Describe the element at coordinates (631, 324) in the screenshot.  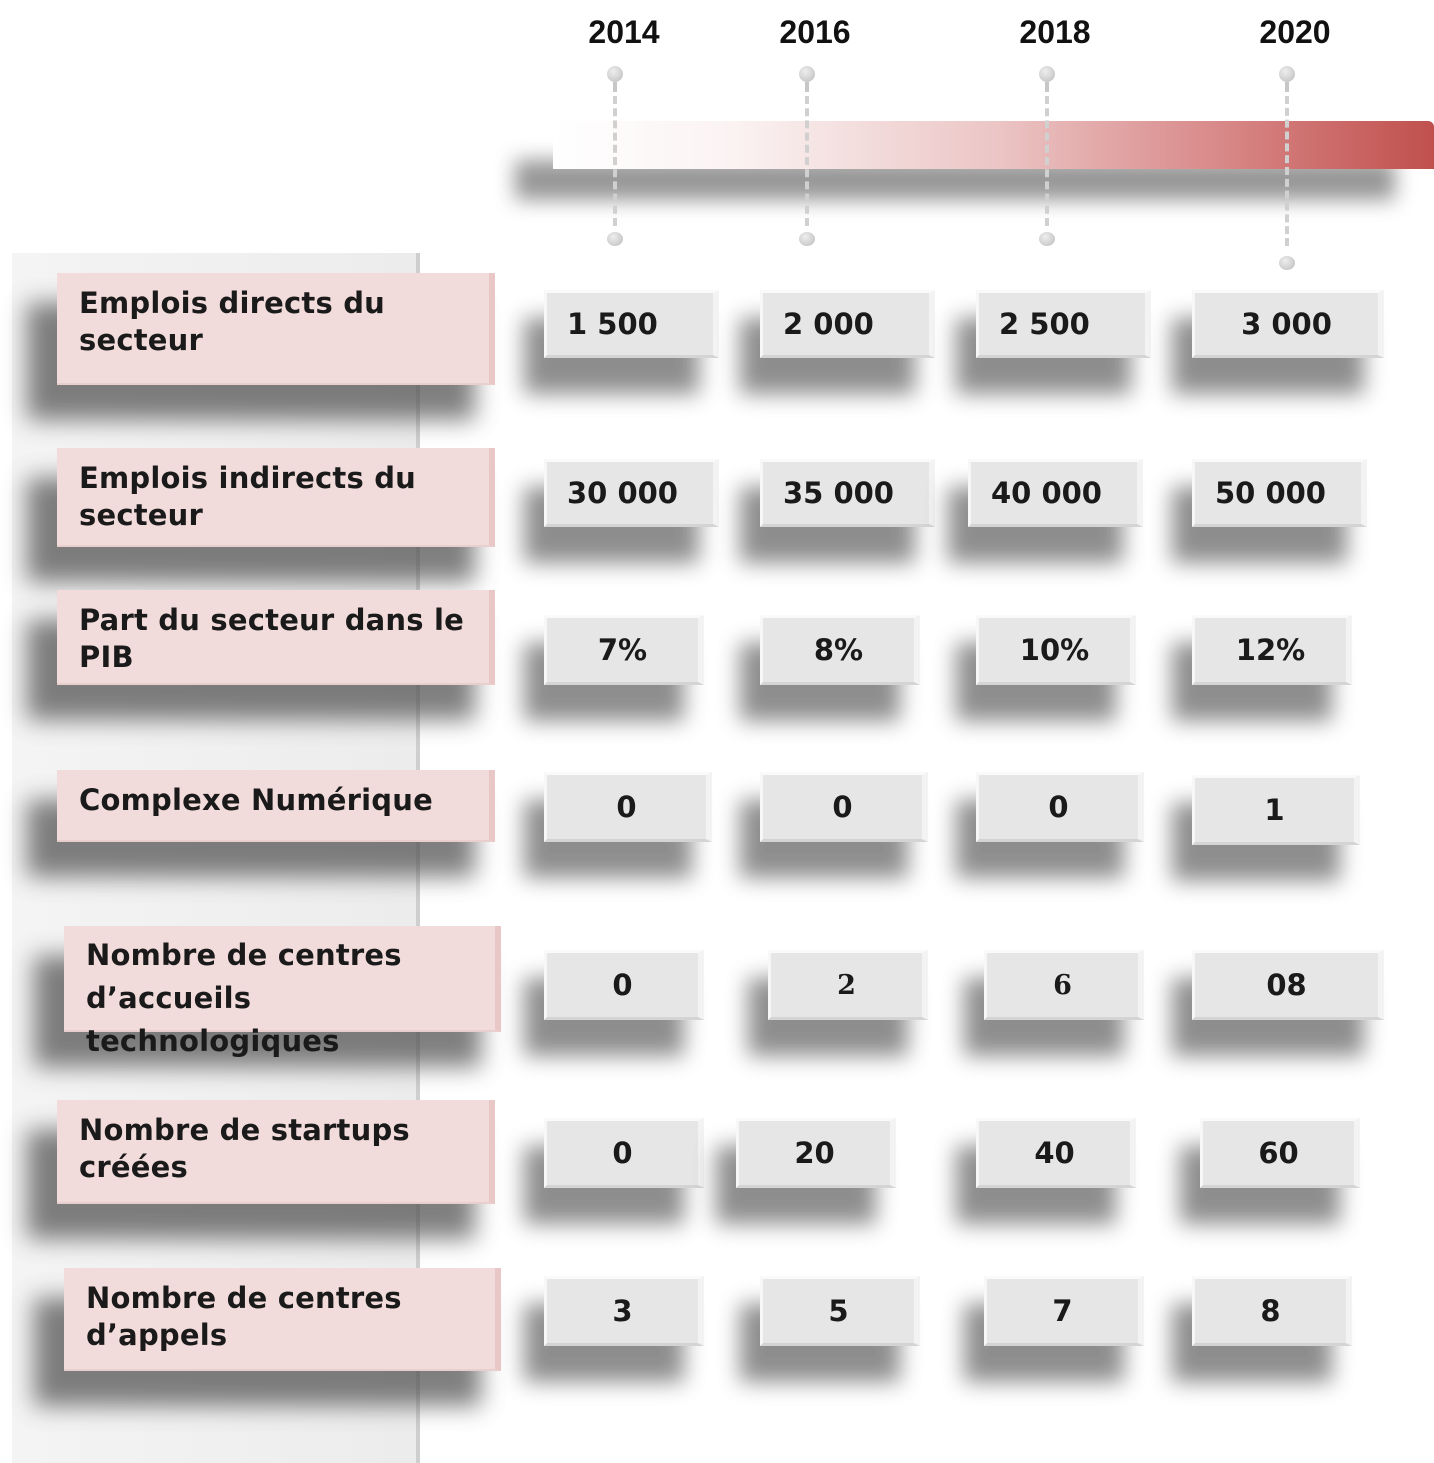
I see `value-cell-2014: 1 500` at that location.